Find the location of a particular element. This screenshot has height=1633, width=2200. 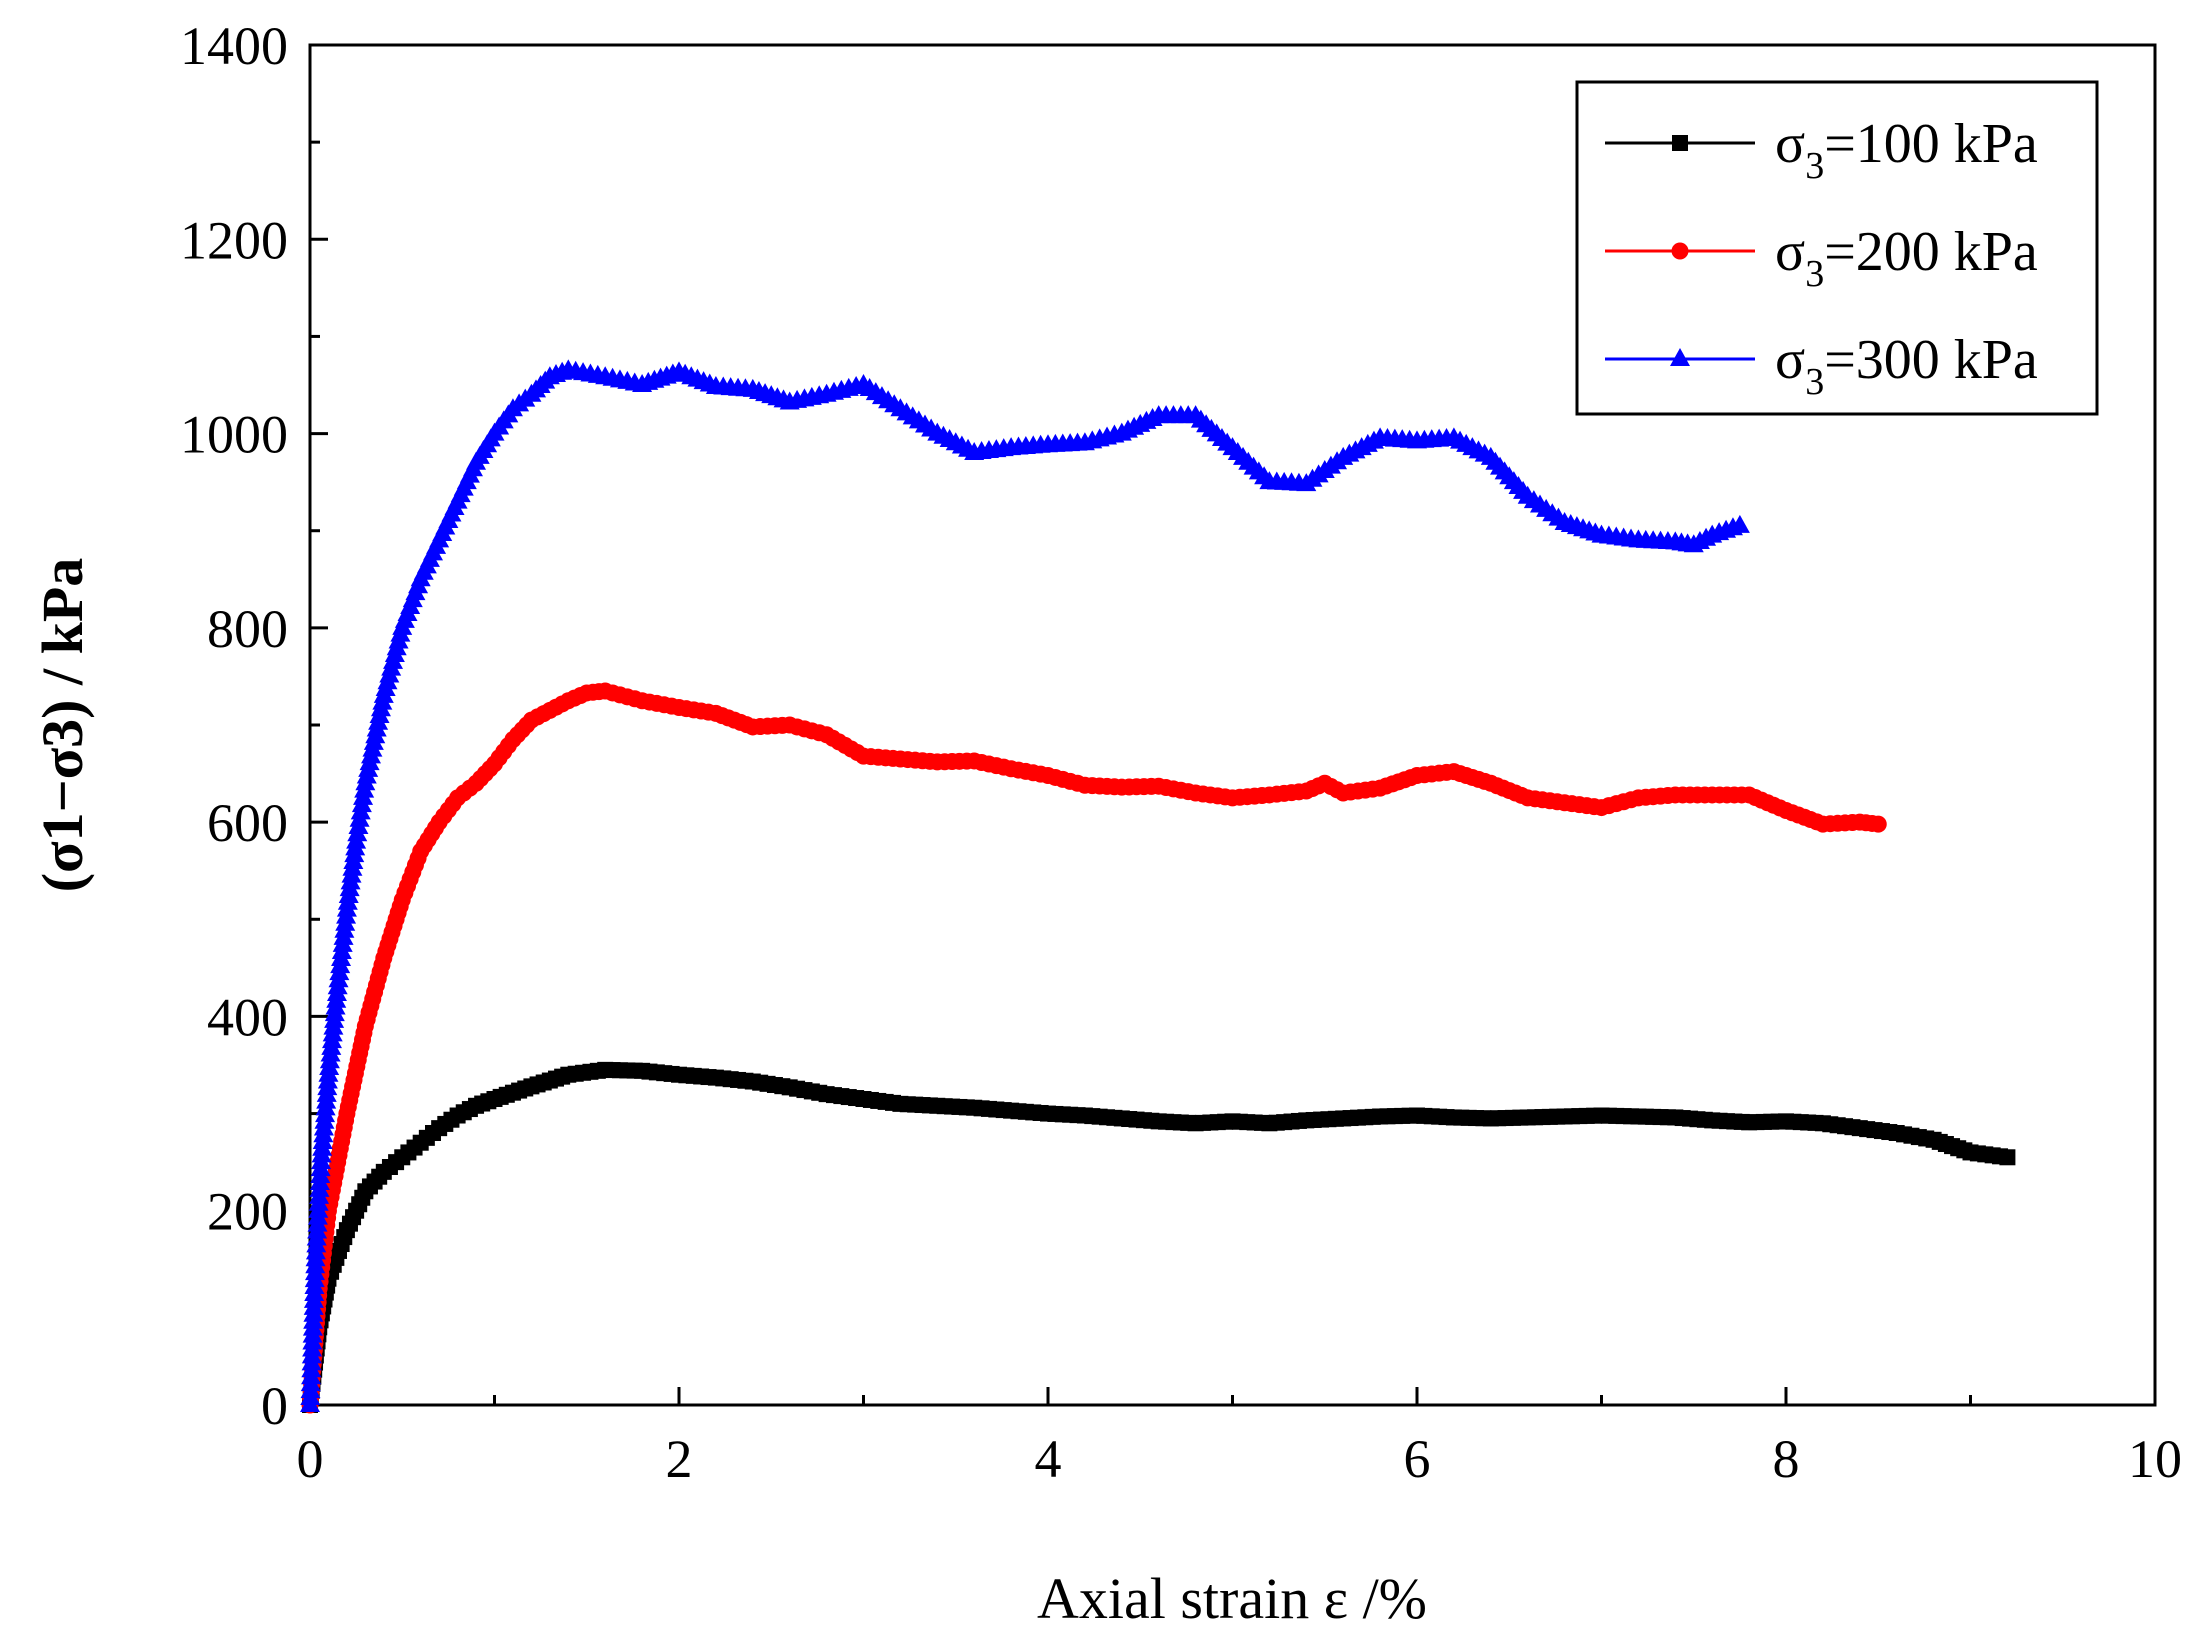

x-tick-label: 8 is located at coordinates (1786, 1459).